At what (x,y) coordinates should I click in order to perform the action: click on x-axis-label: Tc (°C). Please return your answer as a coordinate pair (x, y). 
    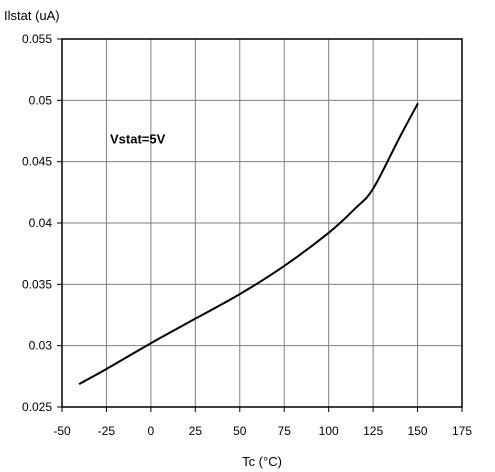
    Looking at the image, I should click on (262, 461).